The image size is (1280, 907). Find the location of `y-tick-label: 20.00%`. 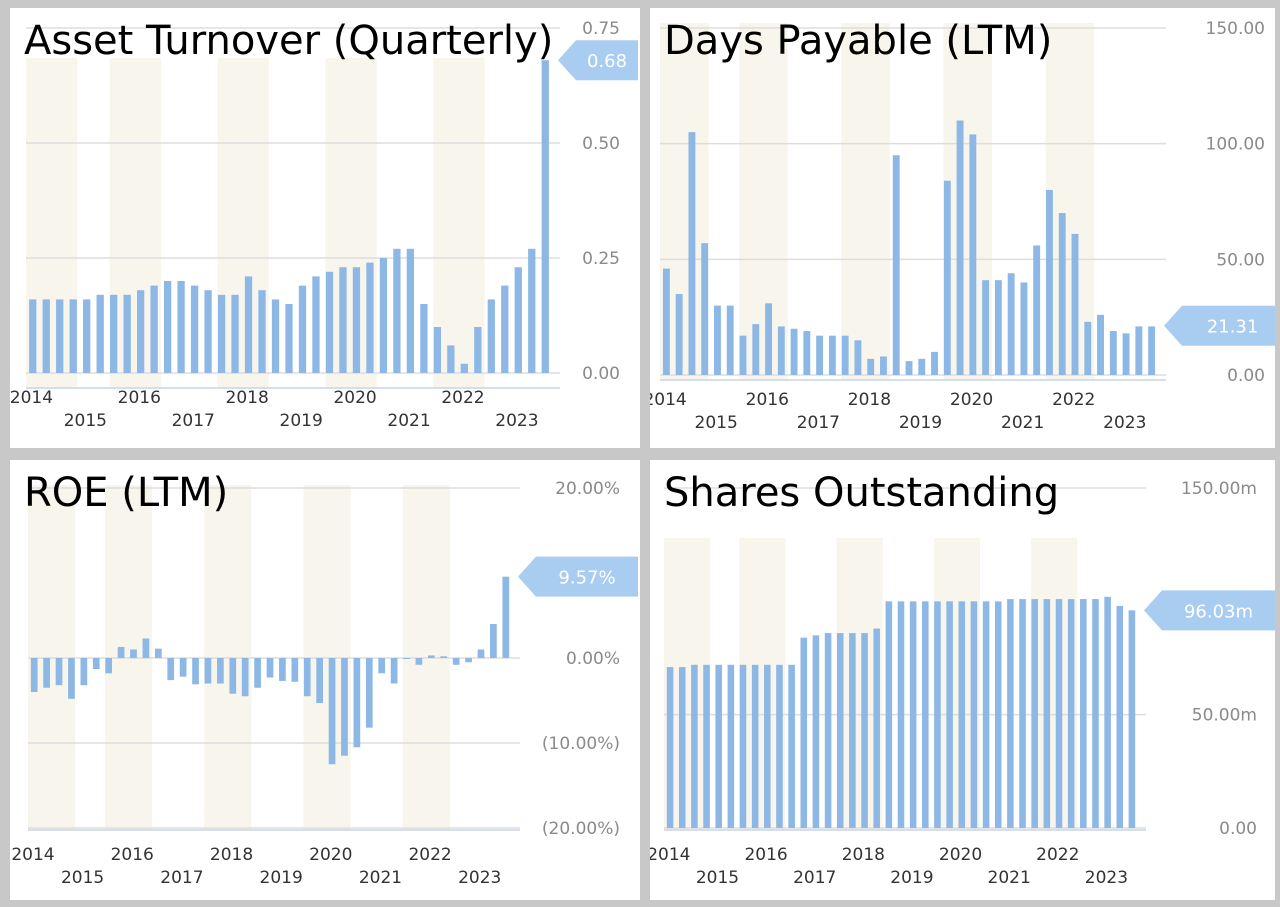

y-tick-label: 20.00% is located at coordinates (587, 489).